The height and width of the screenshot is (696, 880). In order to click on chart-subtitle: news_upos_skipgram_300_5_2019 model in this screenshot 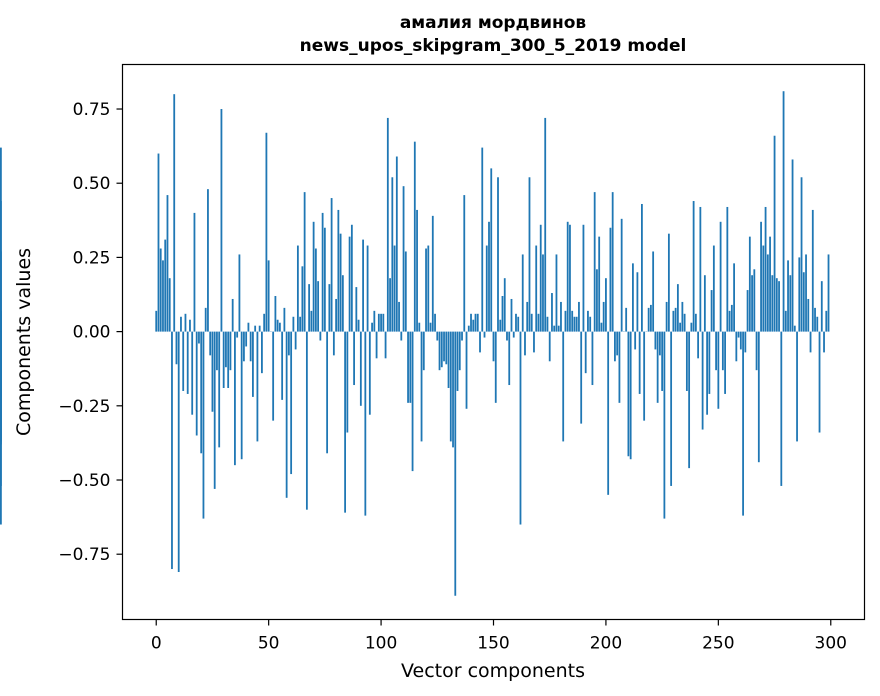, I will do `click(493, 46)`.